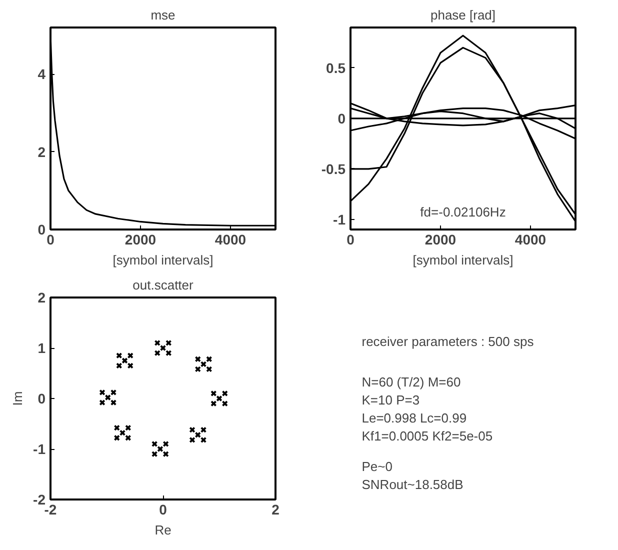 Image resolution: width=618 pixels, height=550 pixels. I want to click on text: receiver parameters : 500 sps, so click(448, 341).